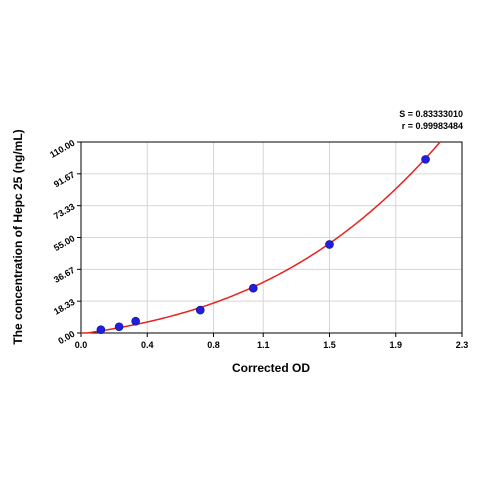  I want to click on x-axis: 0.0 0.4 0.8 1.1 1.5 1.9 2.3, so click(272, 341).